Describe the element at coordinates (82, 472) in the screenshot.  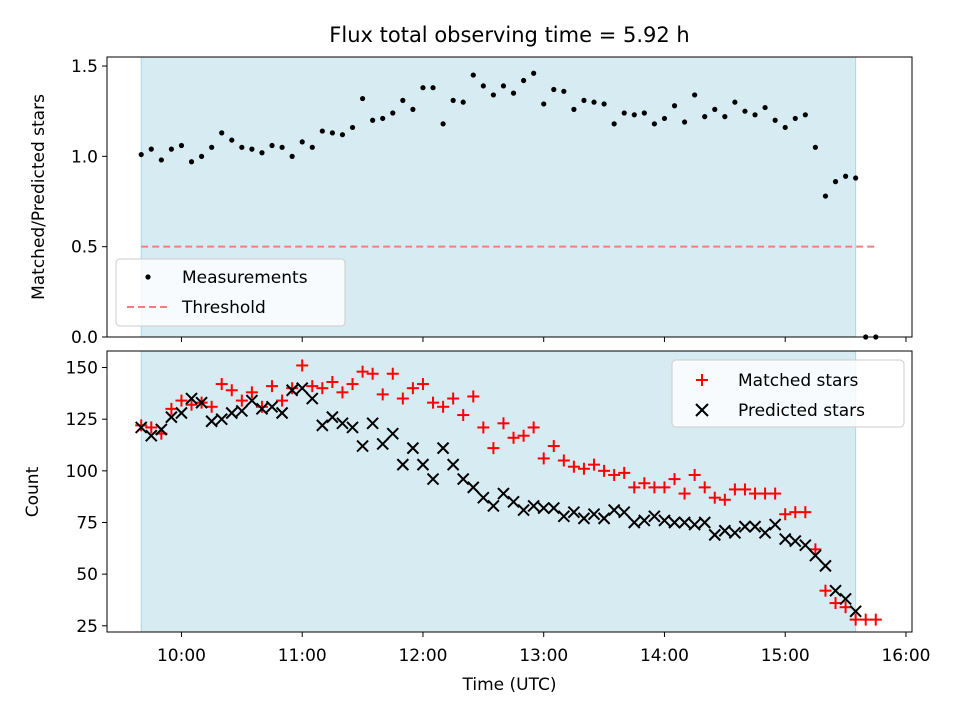
I see `y-tick-label: 100` at that location.